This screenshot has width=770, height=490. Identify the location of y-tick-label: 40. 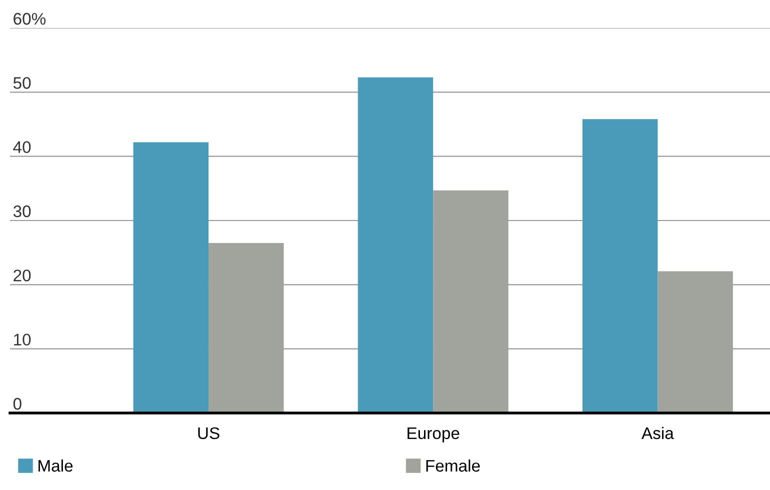
(22, 147).